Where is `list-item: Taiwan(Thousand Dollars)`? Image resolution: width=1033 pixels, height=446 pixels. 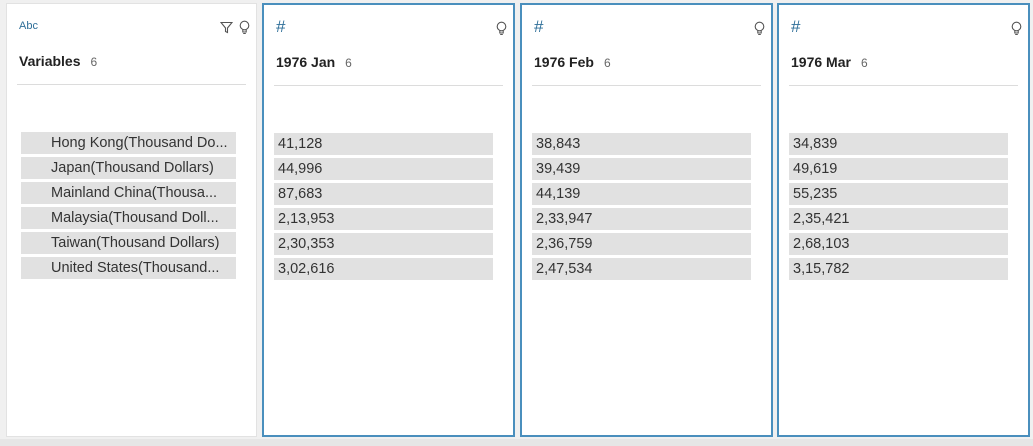 list-item: Taiwan(Thousand Dollars) is located at coordinates (128, 243).